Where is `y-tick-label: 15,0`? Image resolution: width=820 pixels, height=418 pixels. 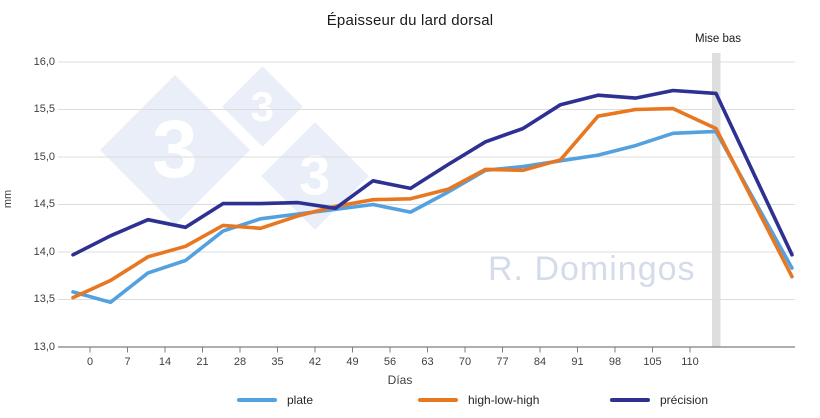 y-tick-label: 15,0 is located at coordinates (44, 156).